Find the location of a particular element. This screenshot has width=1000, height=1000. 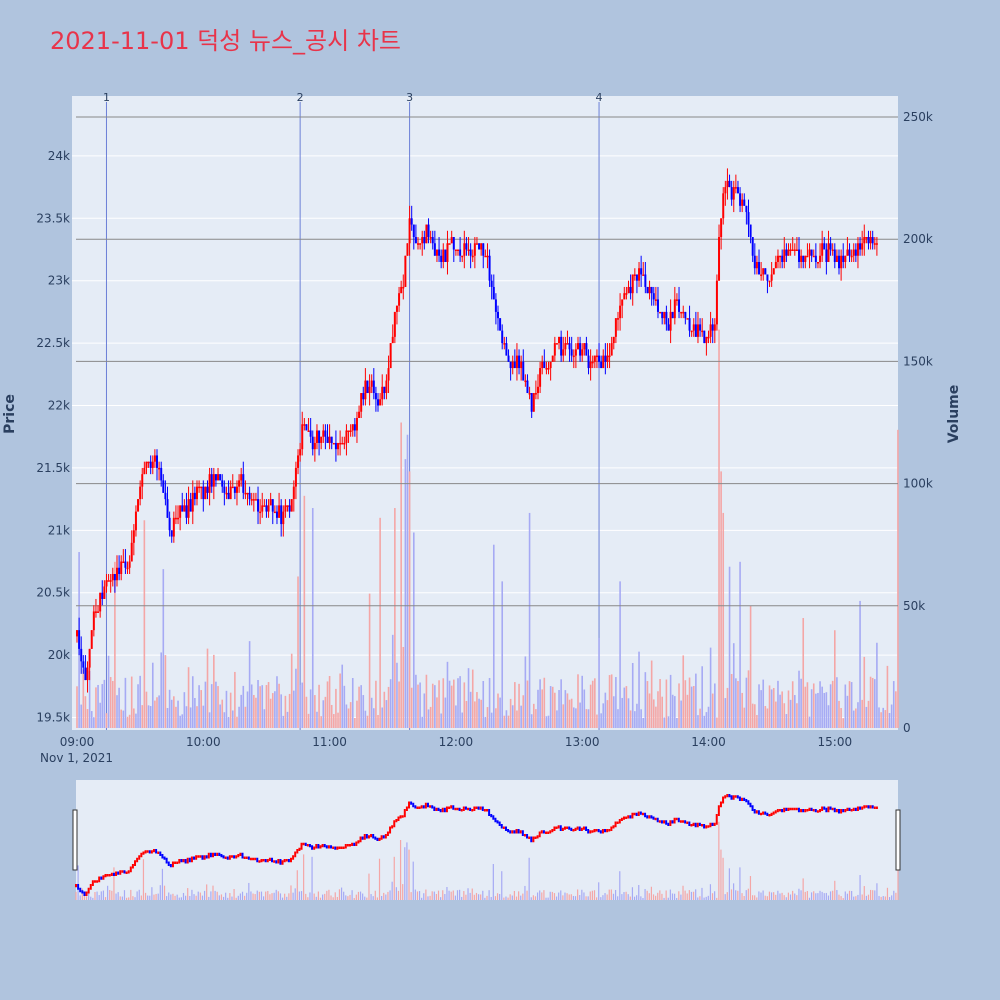

range-slider-area is located at coordinates (487, 840).